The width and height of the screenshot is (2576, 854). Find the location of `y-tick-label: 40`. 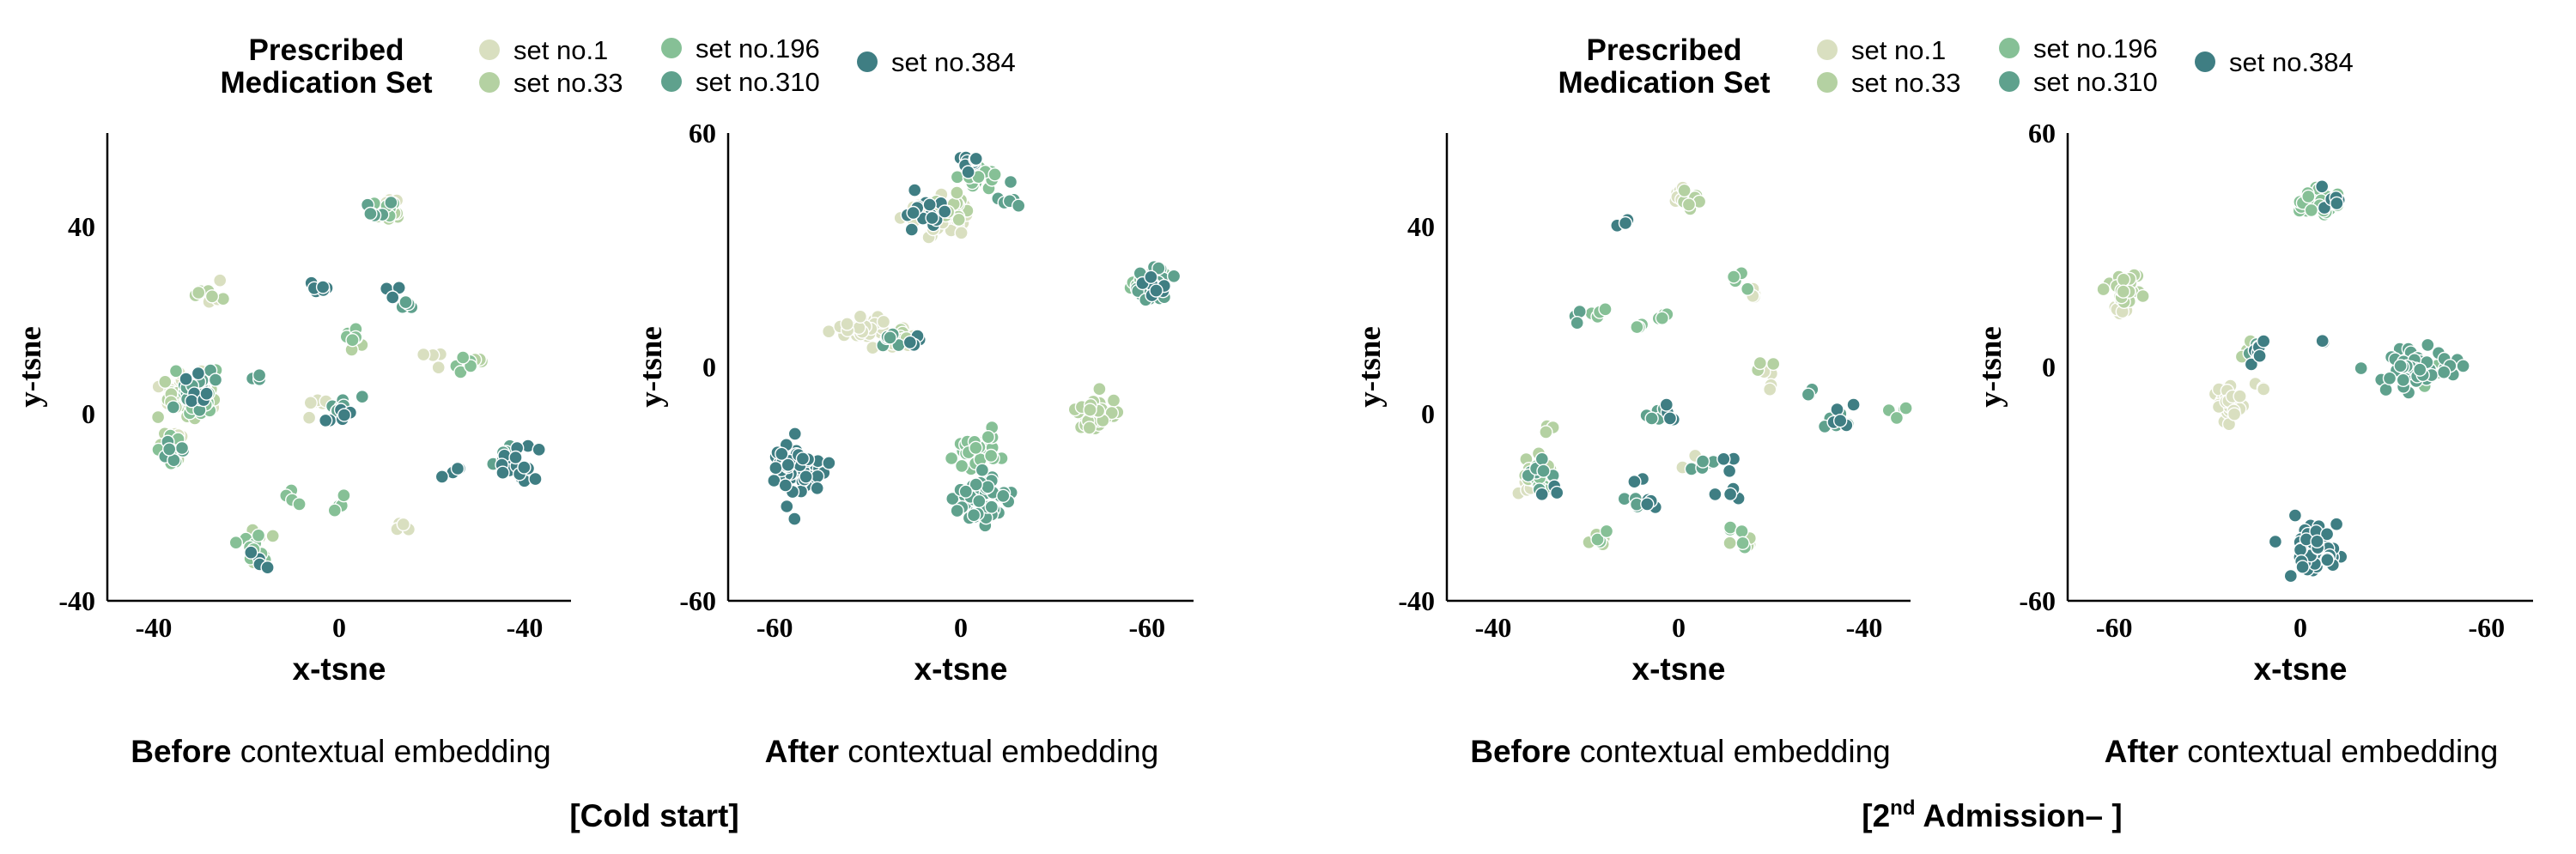

y-tick-label: 40 is located at coordinates (1421, 226).